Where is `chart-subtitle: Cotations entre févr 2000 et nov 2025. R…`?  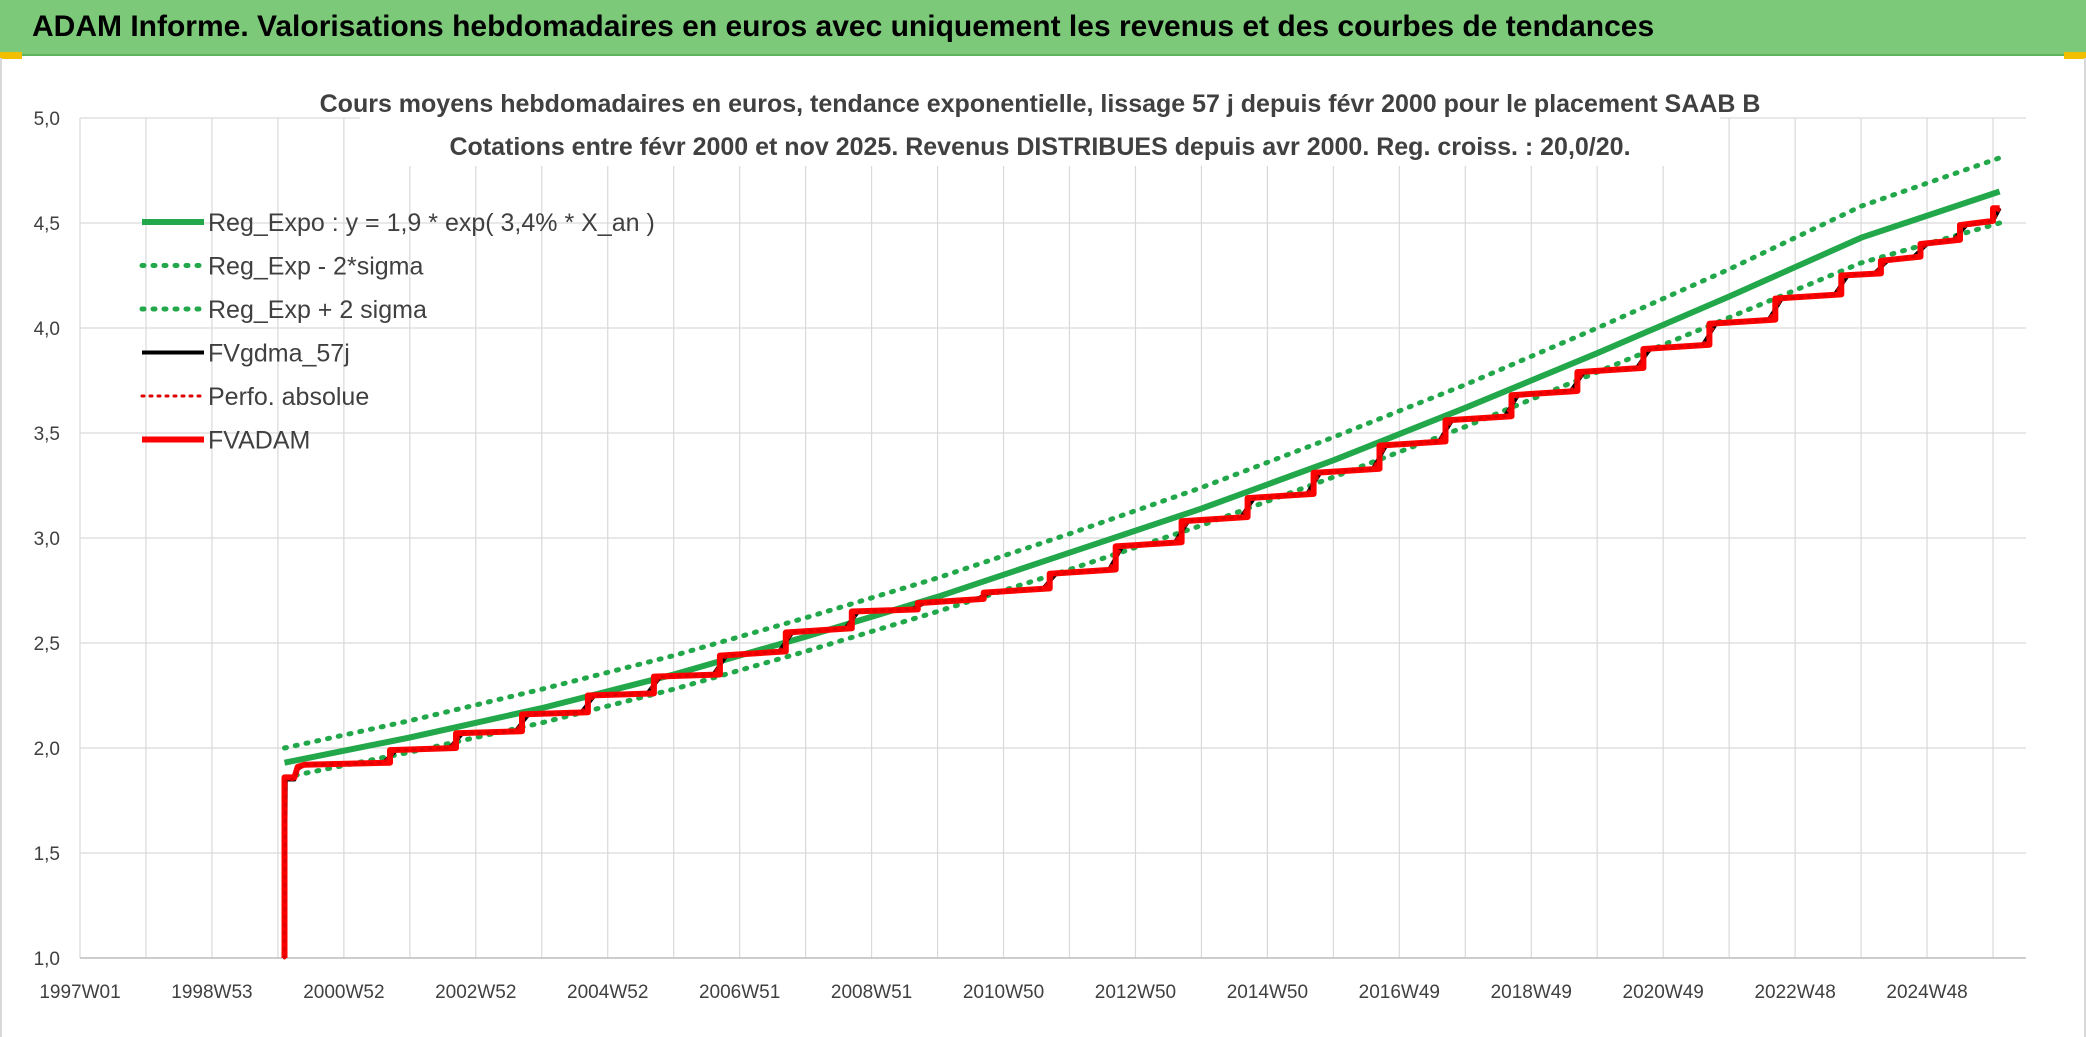
chart-subtitle: Cotations entre févr 2000 et nov 2025. R… is located at coordinates (1039, 147).